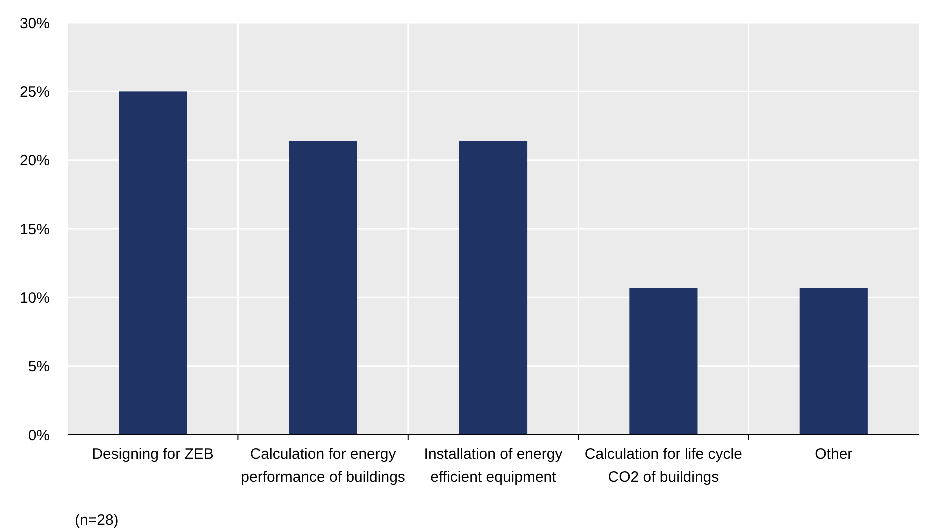  Describe the element at coordinates (663, 466) in the screenshot. I see `x-tick-label: Calculation for life cycle CO2 of buildings` at that location.